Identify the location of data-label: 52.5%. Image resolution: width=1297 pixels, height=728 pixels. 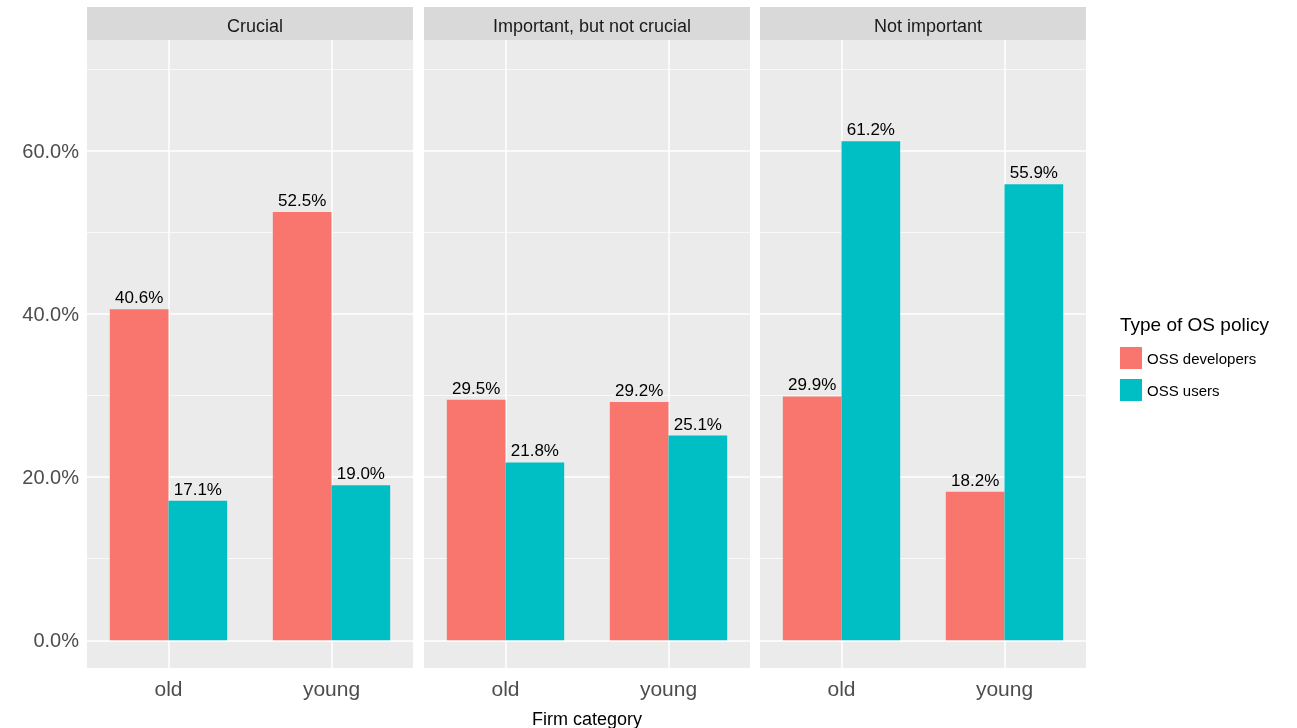
(302, 201).